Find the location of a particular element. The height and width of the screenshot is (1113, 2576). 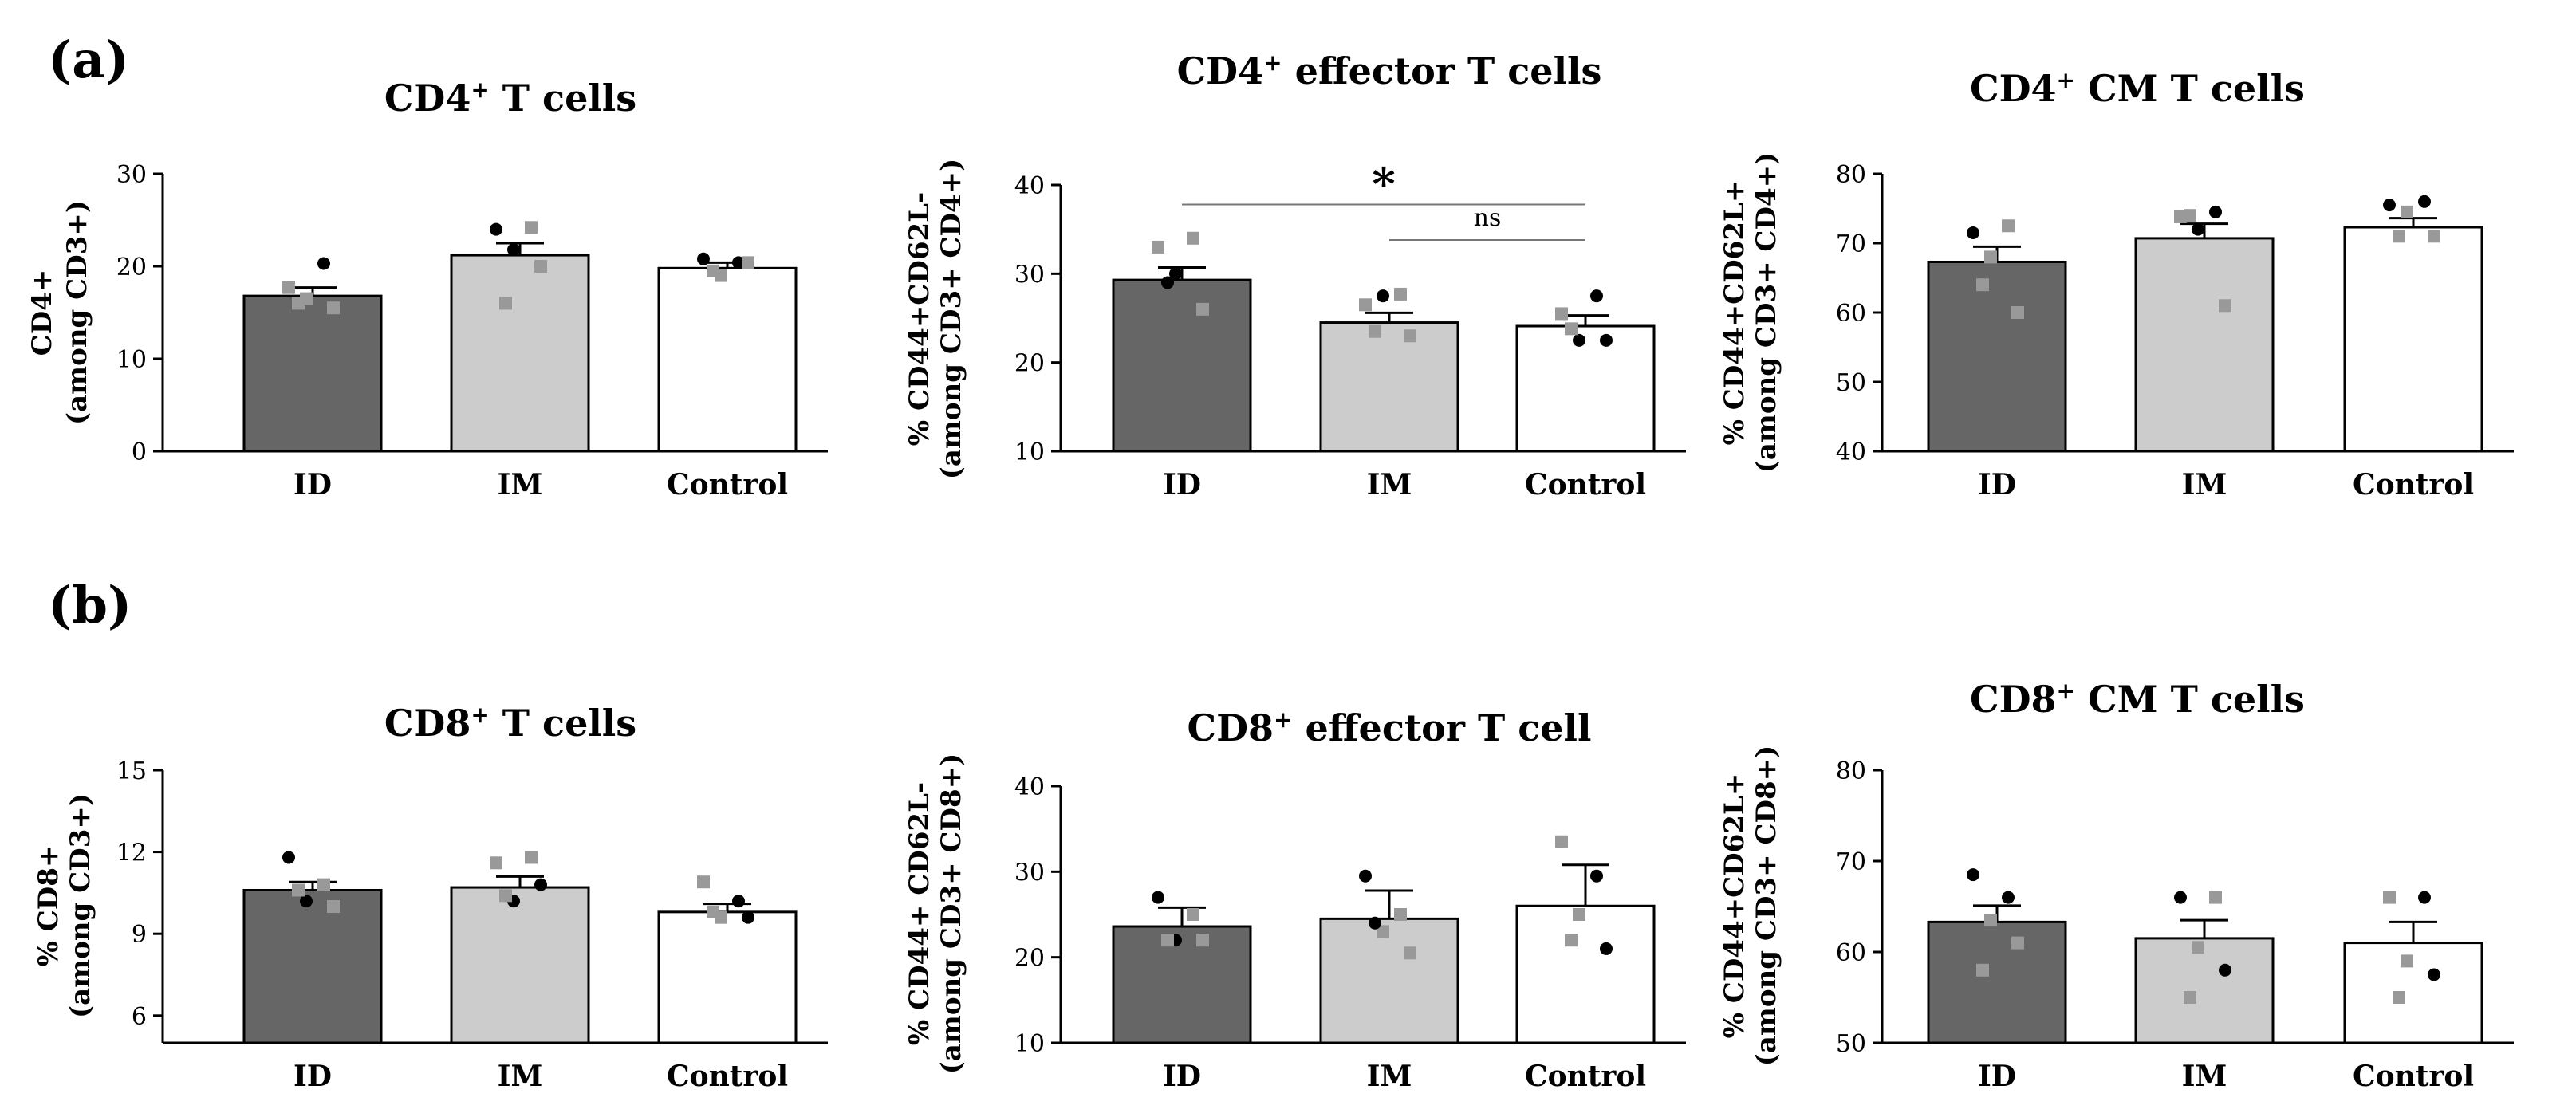

y-tick-label: 20 is located at coordinates (1029, 959).